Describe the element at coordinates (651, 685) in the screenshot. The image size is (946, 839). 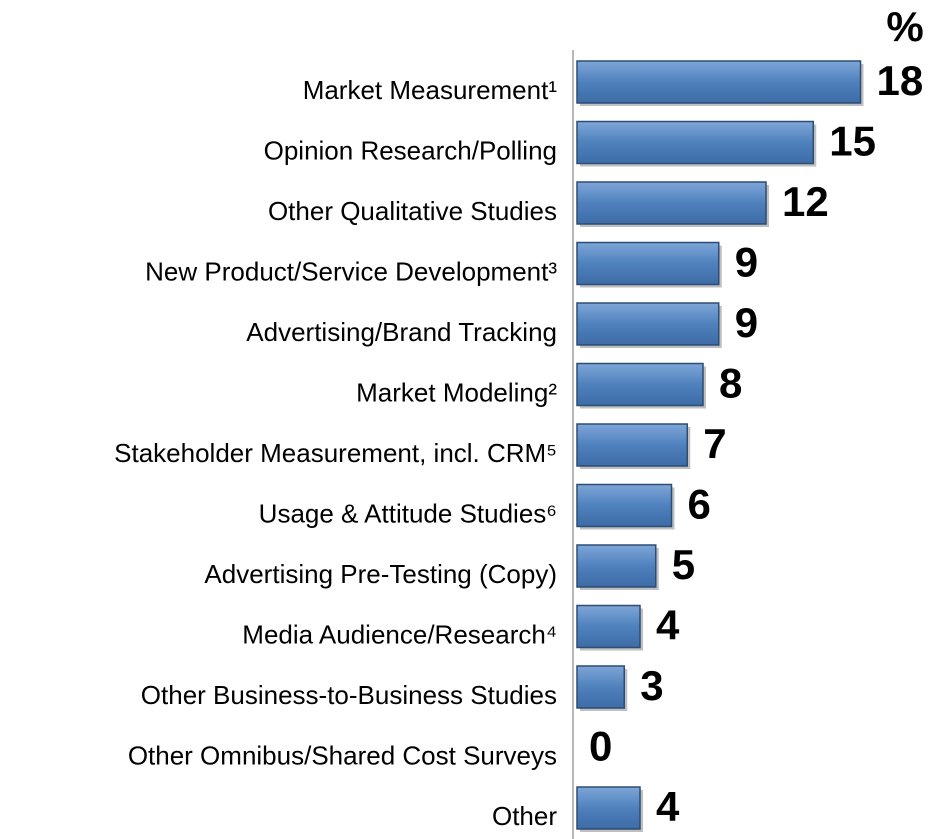
I see `value-label: 3` at that location.